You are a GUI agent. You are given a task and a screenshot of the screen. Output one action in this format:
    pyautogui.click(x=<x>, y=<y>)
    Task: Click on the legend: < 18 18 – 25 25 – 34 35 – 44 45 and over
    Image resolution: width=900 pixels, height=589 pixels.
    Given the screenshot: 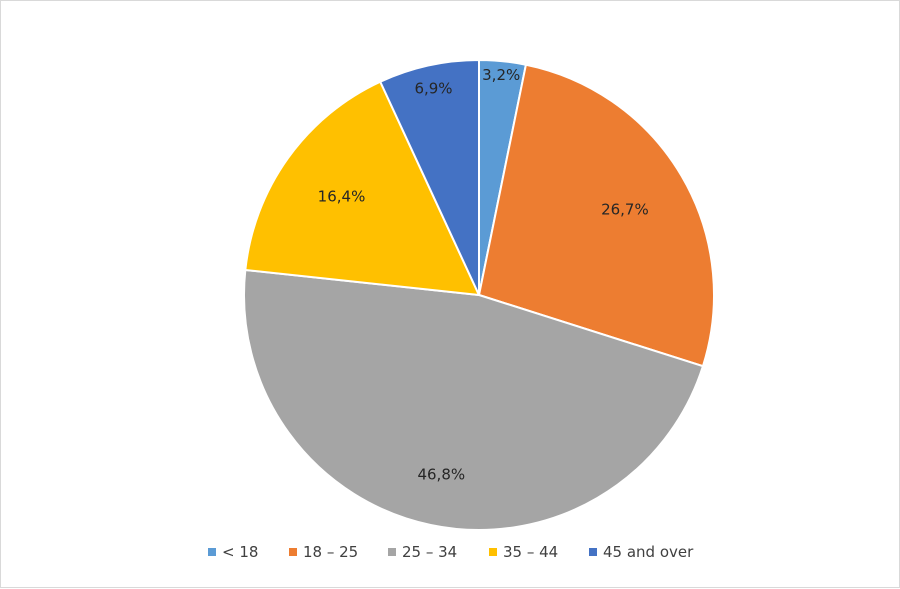 What is the action you would take?
    pyautogui.click(x=451, y=552)
    